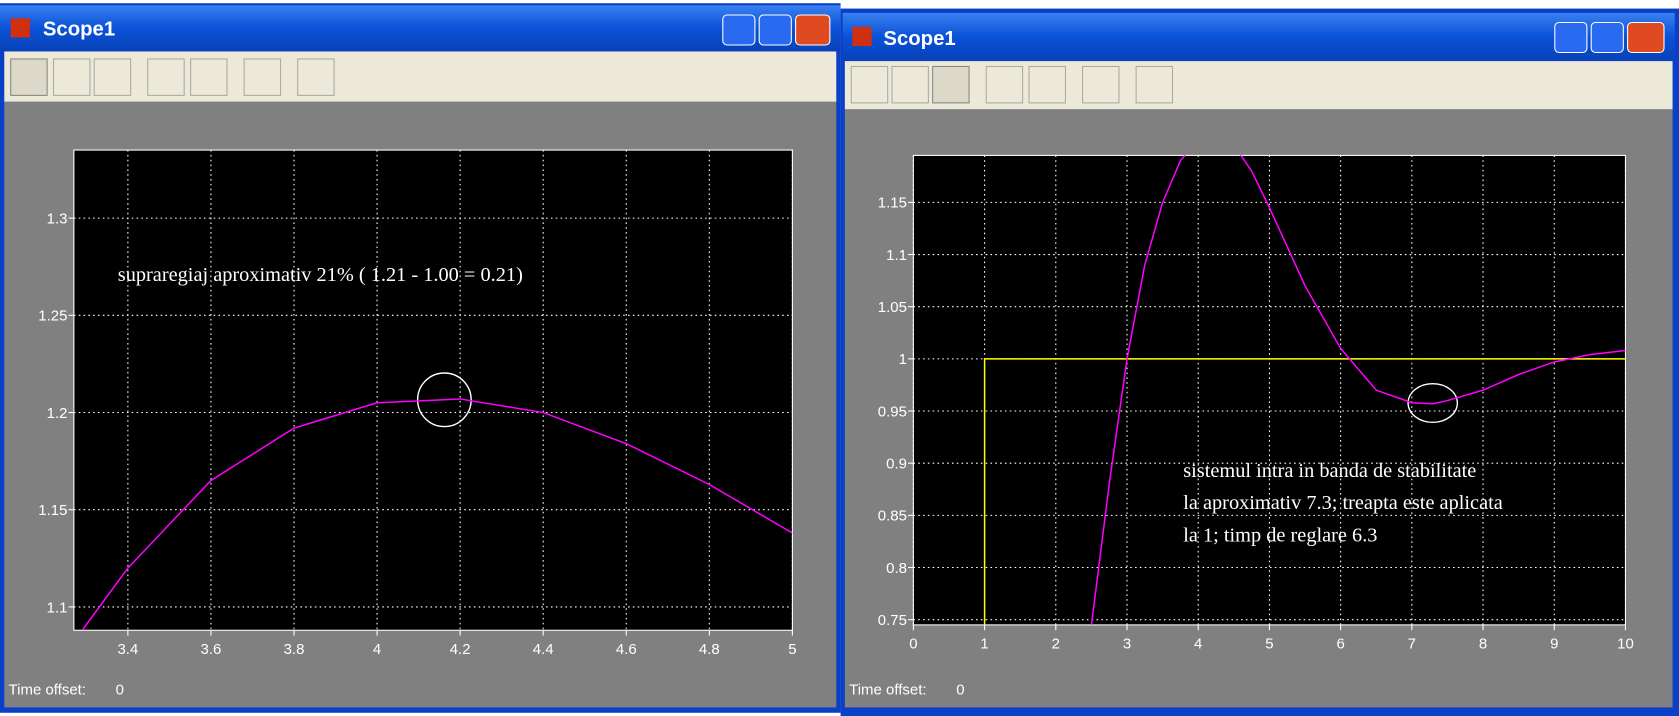 Image resolution: width=1679 pixels, height=716 pixels. Describe the element at coordinates (1625, 643) in the screenshot. I see `x-tick-label: 10` at that location.